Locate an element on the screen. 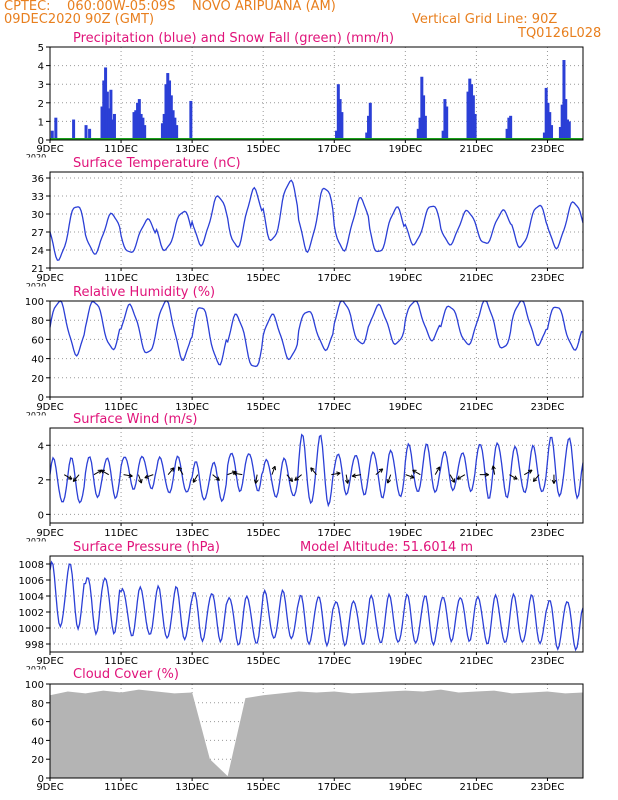 The image size is (618, 800). y-tick-label: 1 is located at coordinates (41, 122).